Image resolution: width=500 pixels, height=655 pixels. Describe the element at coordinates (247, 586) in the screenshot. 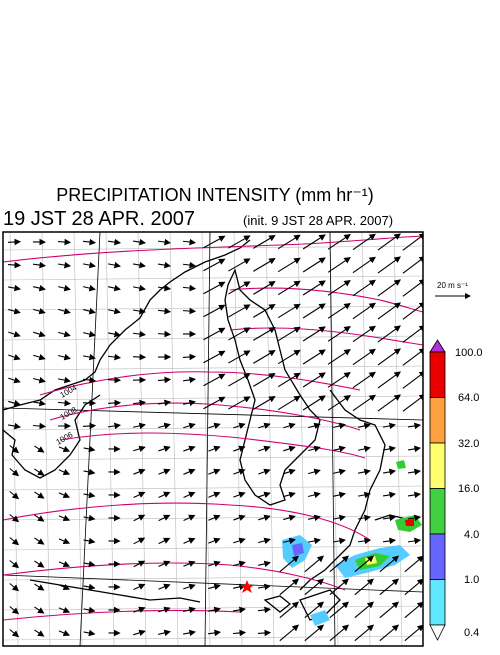

I see `location-star` at that location.